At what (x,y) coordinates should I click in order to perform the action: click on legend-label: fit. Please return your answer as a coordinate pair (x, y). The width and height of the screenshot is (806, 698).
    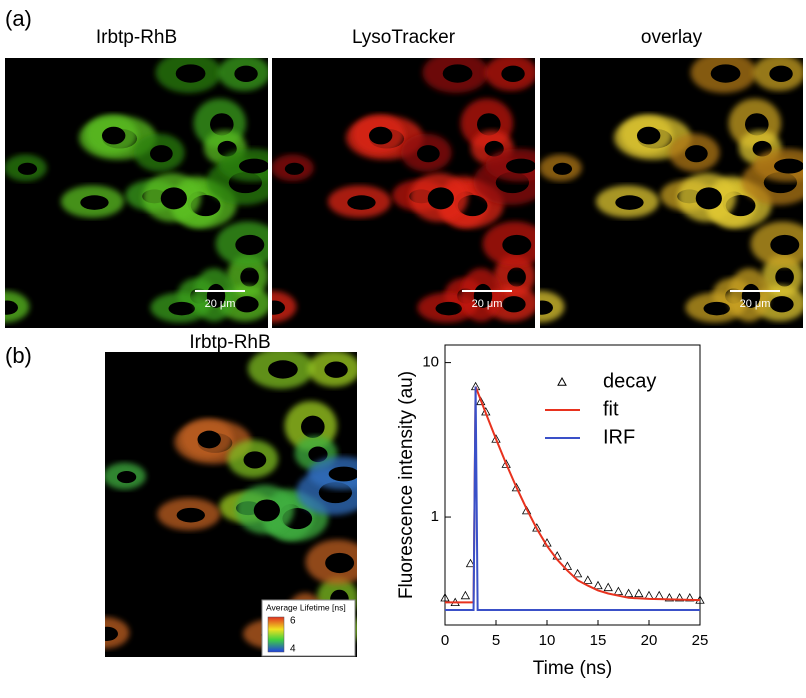
    Looking at the image, I should click on (611, 409).